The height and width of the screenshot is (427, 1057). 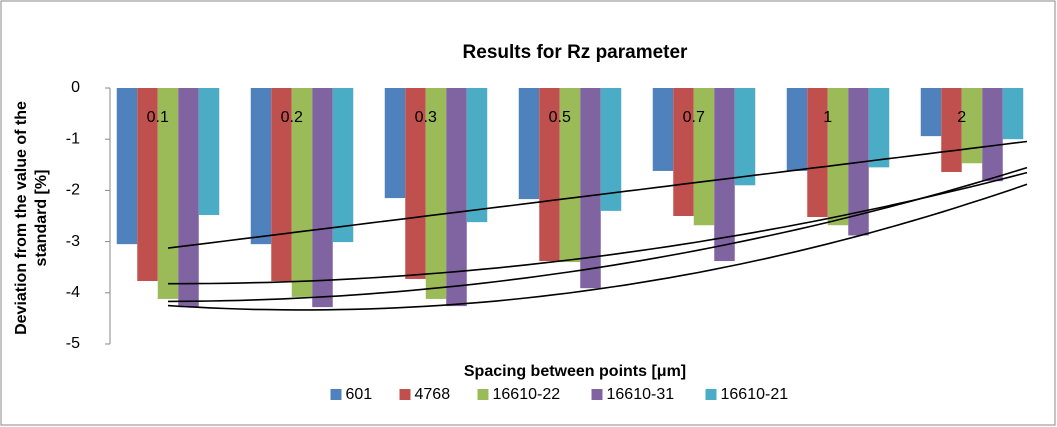 What do you see at coordinates (73, 190) in the screenshot?
I see `y-tick-label: -2` at bounding box center [73, 190].